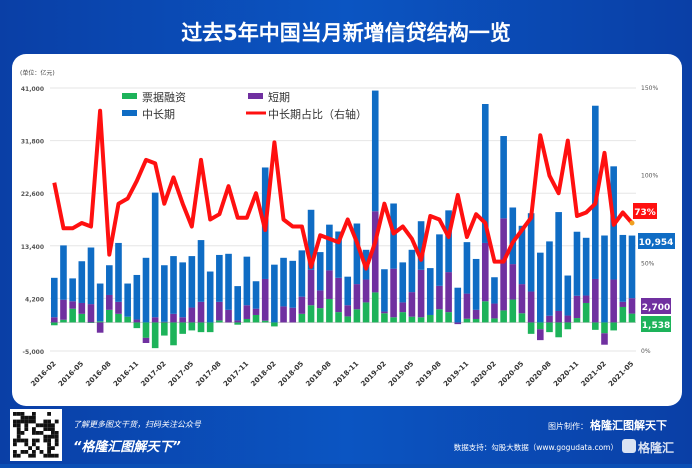 This screenshot has height=468, width=692. I want to click on y-tick-label: 41,000, so click(32, 89).